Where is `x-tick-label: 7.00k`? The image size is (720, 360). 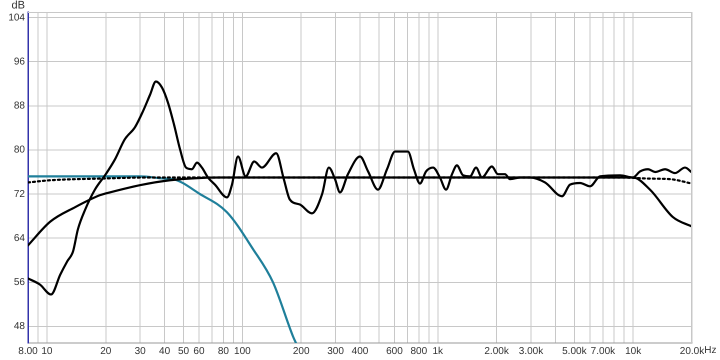 x-tick-label: 7.00k is located at coordinates (603, 351).